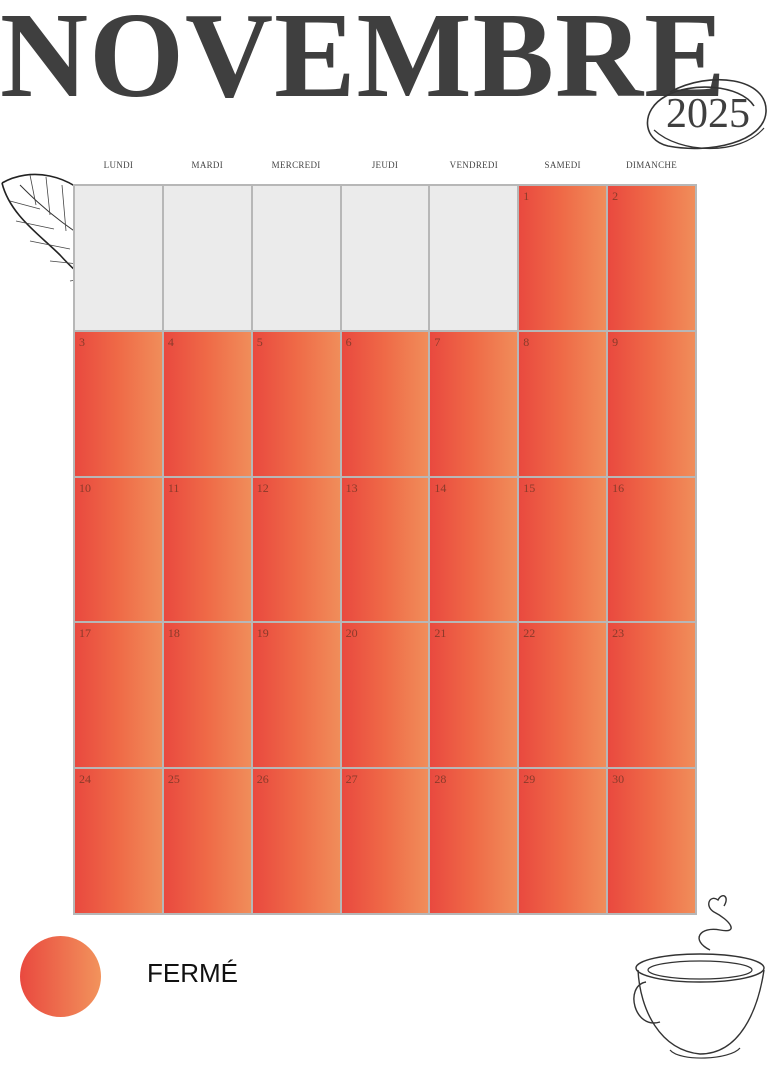  Describe the element at coordinates (363, 61) in the screenshot. I see `page-title: NOVEMBRE` at that location.